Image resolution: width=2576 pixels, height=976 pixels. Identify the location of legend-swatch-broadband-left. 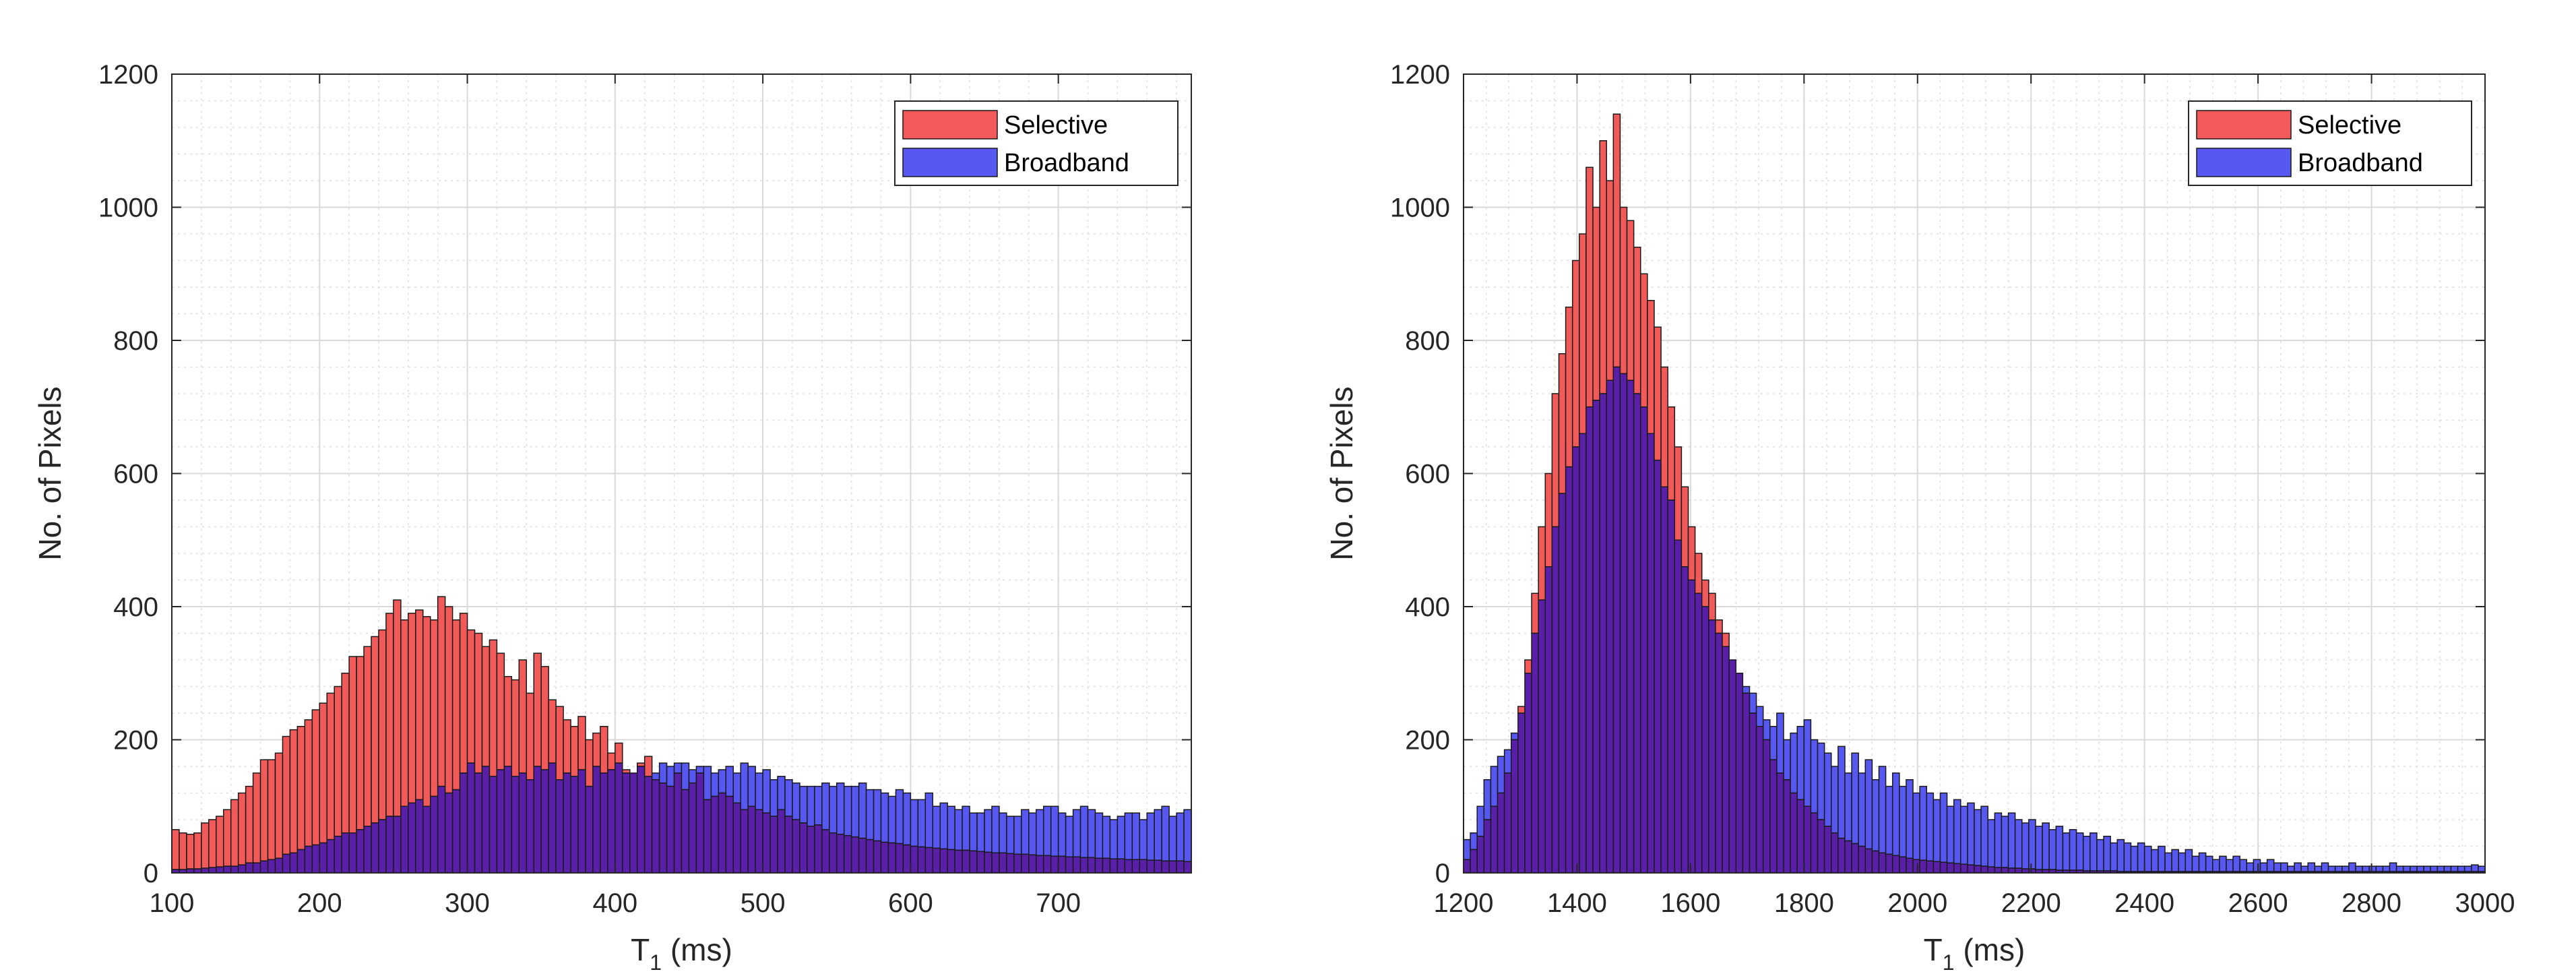
(950, 163).